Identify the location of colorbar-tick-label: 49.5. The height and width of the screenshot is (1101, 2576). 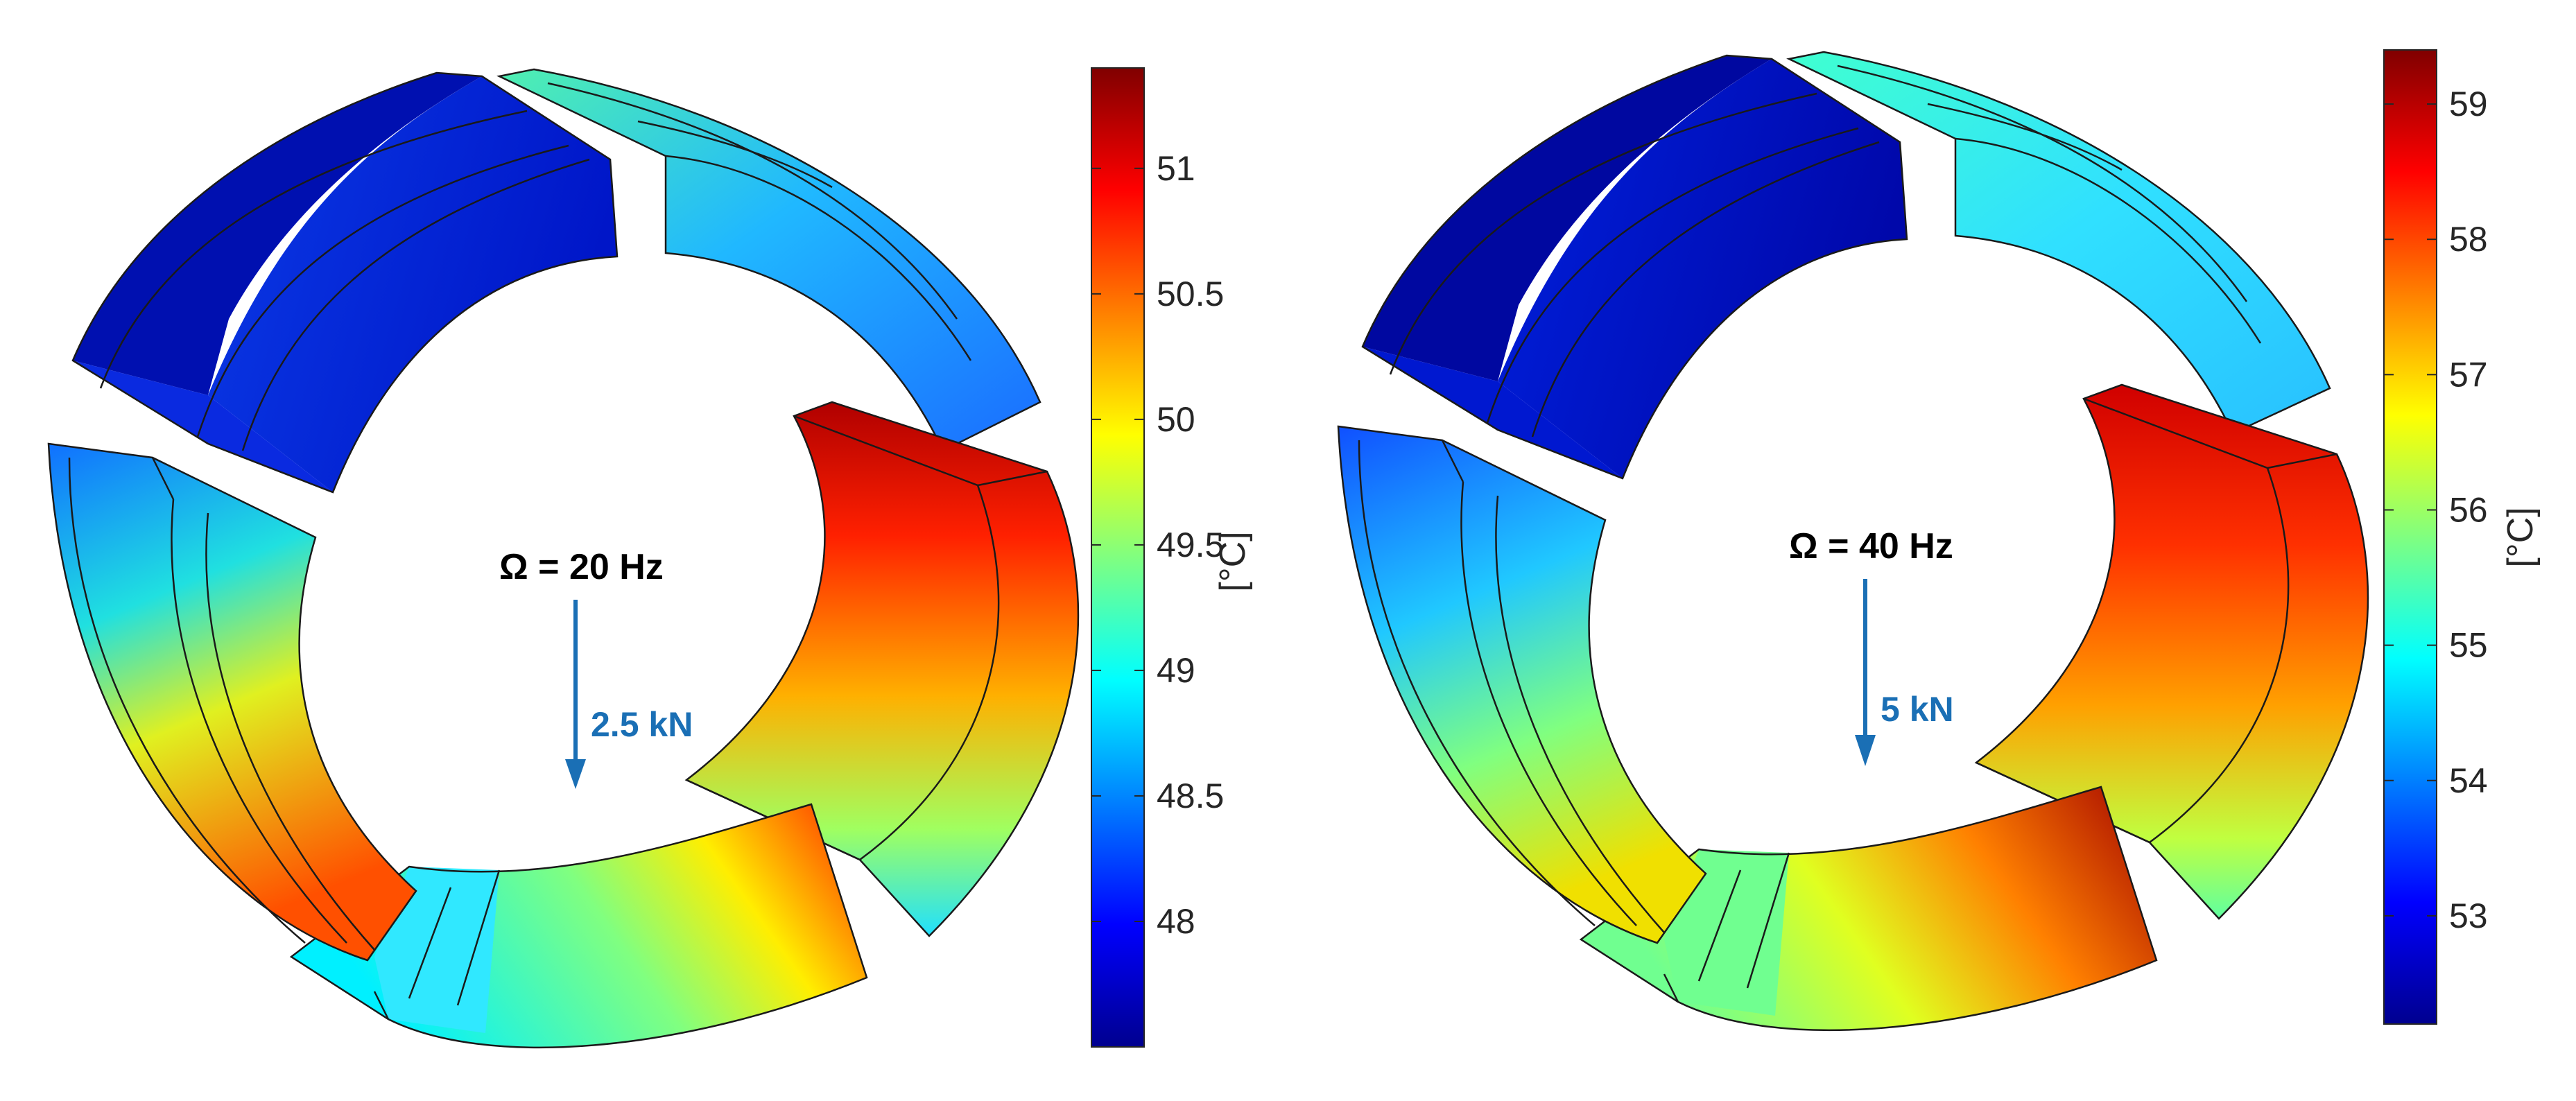
(1190, 545).